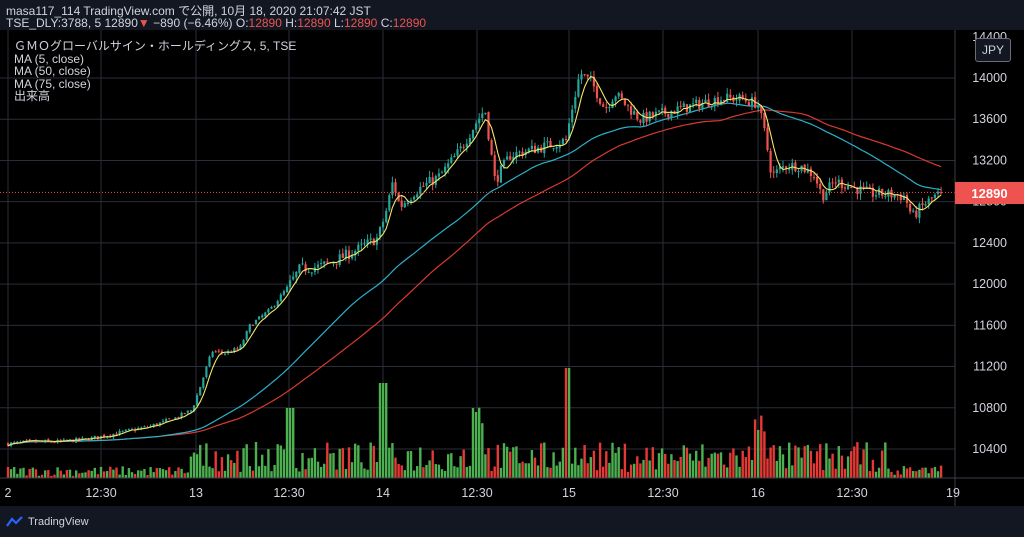 This screenshot has height=537, width=1024. I want to click on legend-ma75: MA (75, close), so click(52, 83).